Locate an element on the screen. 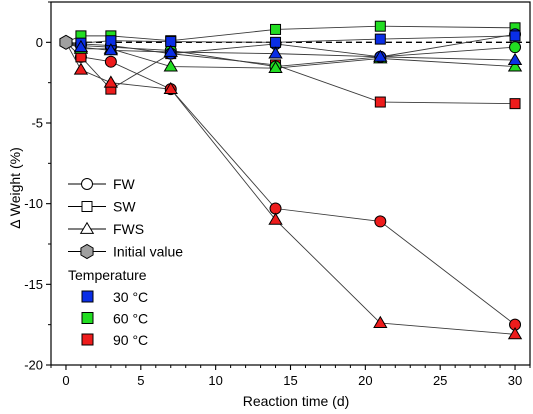 The height and width of the screenshot is (414, 533). x-tick-label: 5 is located at coordinates (140, 380).